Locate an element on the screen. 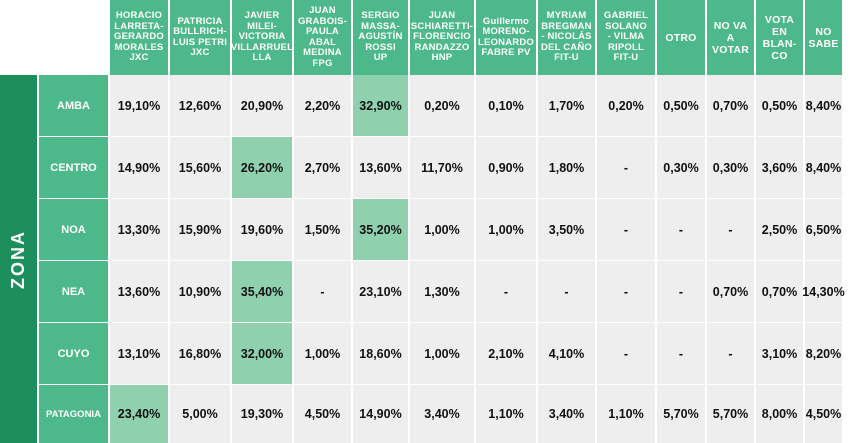 The height and width of the screenshot is (443, 862). candidate-header-10: NO VA A VOTAR is located at coordinates (731, 37).